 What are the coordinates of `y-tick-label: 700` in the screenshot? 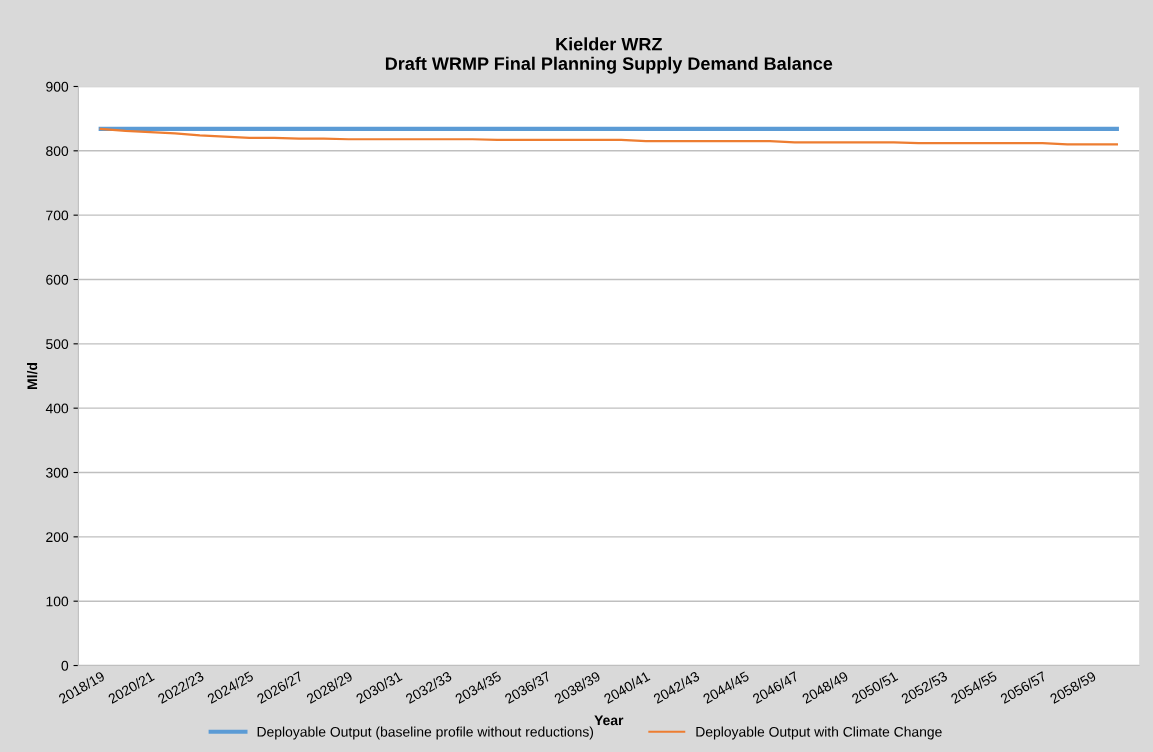 It's located at (57, 215).